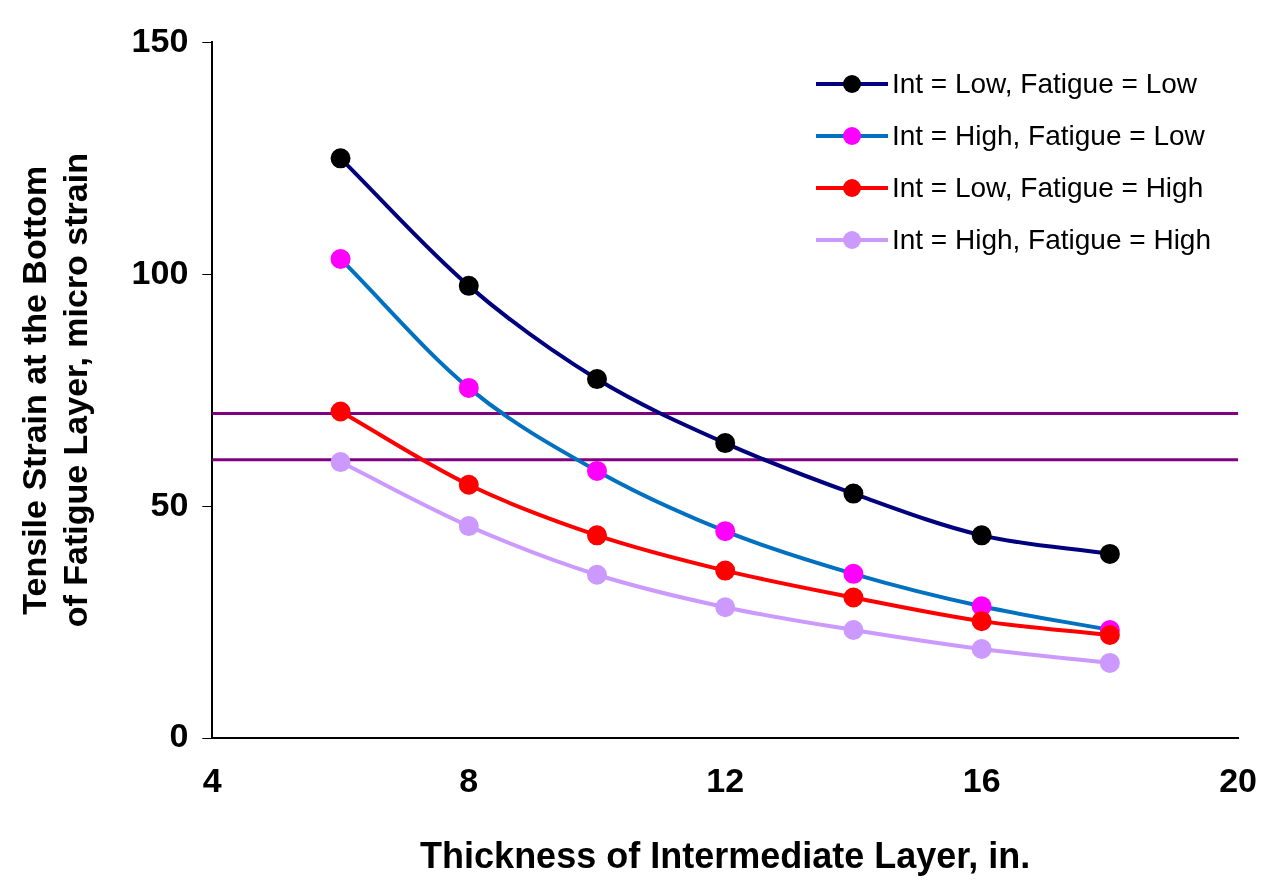 The width and height of the screenshot is (1279, 892). What do you see at coordinates (469, 779) in the screenshot?
I see `x-tick-label: 8` at bounding box center [469, 779].